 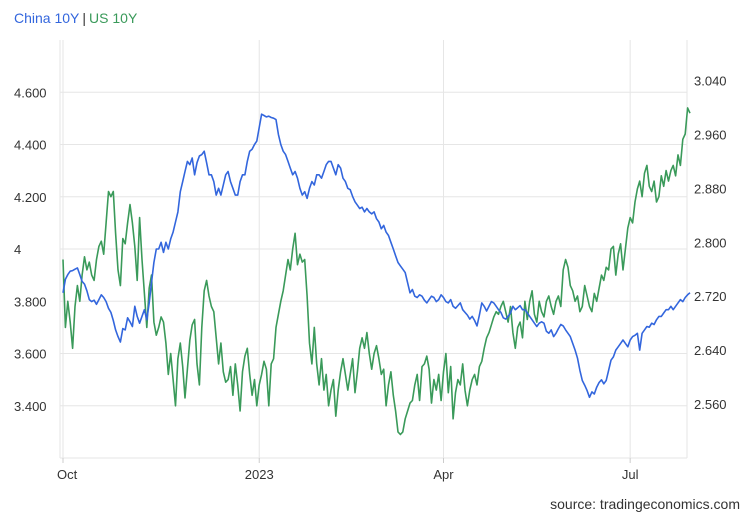 I want to click on legend-china-10y: China 10Y, so click(x=47, y=18).